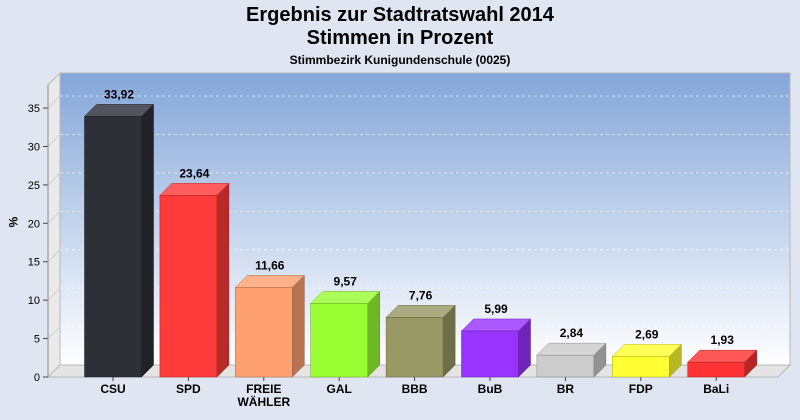  Describe the element at coordinates (496, 309) in the screenshot. I see `value-label-5: 5,99` at that location.